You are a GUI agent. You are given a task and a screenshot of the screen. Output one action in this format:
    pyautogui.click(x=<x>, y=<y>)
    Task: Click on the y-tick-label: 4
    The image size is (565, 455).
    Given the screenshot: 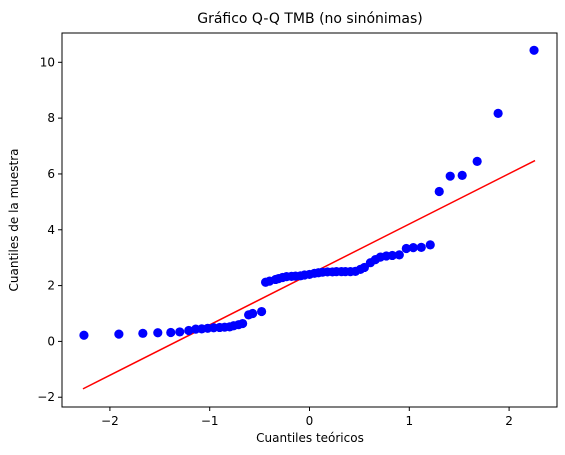 What is the action you would take?
    pyautogui.click(x=51, y=230)
    